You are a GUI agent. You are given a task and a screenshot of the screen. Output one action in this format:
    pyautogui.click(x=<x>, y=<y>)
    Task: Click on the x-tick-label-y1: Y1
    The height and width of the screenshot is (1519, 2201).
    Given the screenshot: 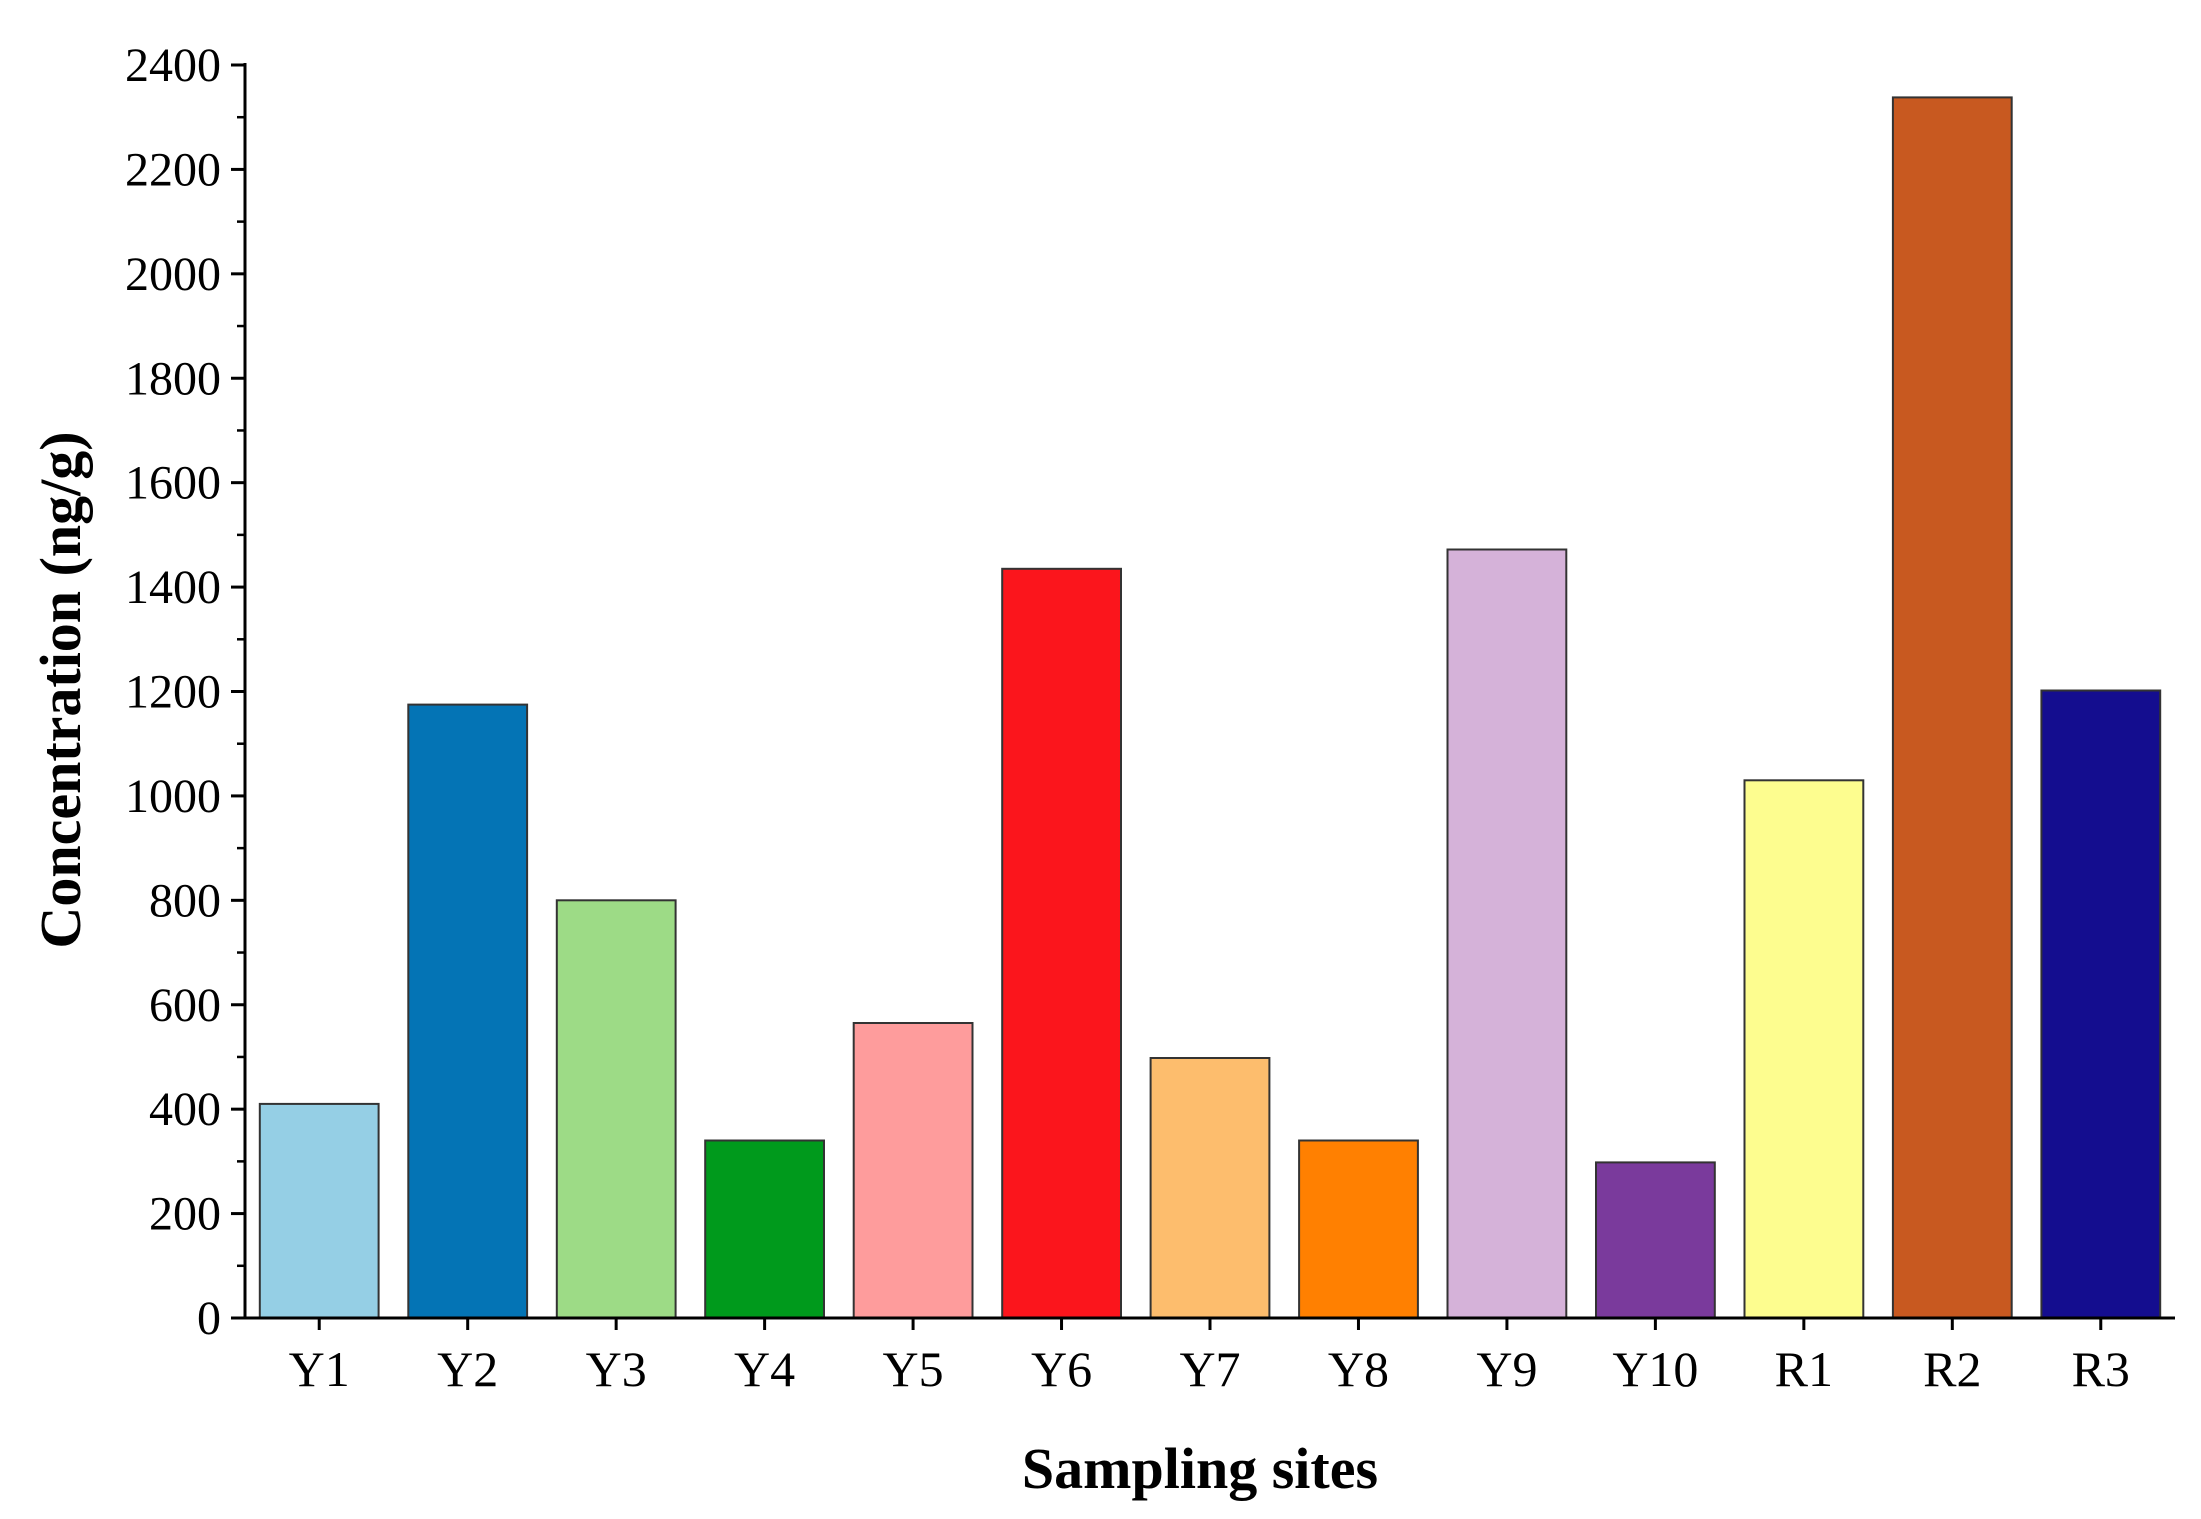 What is the action you would take?
    pyautogui.click(x=319, y=1369)
    